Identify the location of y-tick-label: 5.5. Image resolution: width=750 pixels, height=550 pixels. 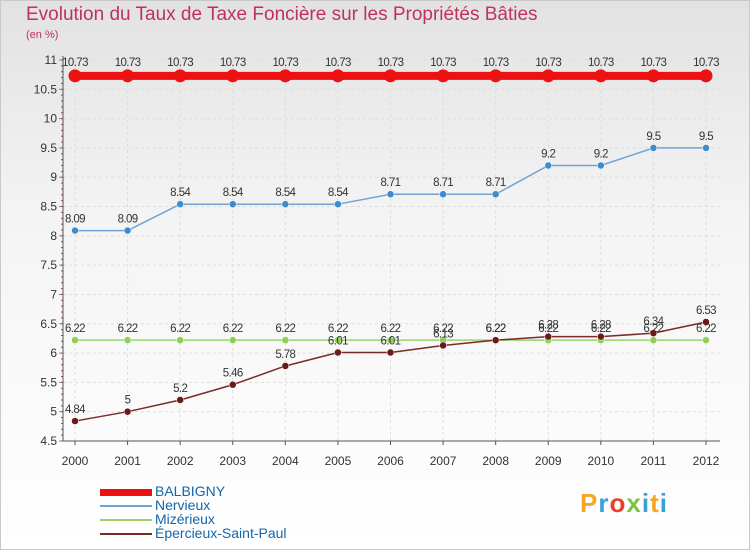
(48, 382).